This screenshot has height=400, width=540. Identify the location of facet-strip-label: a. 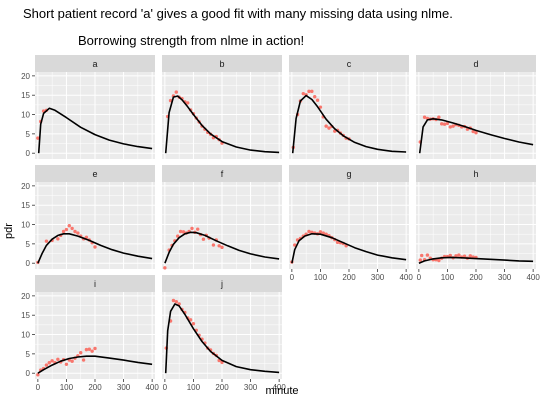
(94, 64).